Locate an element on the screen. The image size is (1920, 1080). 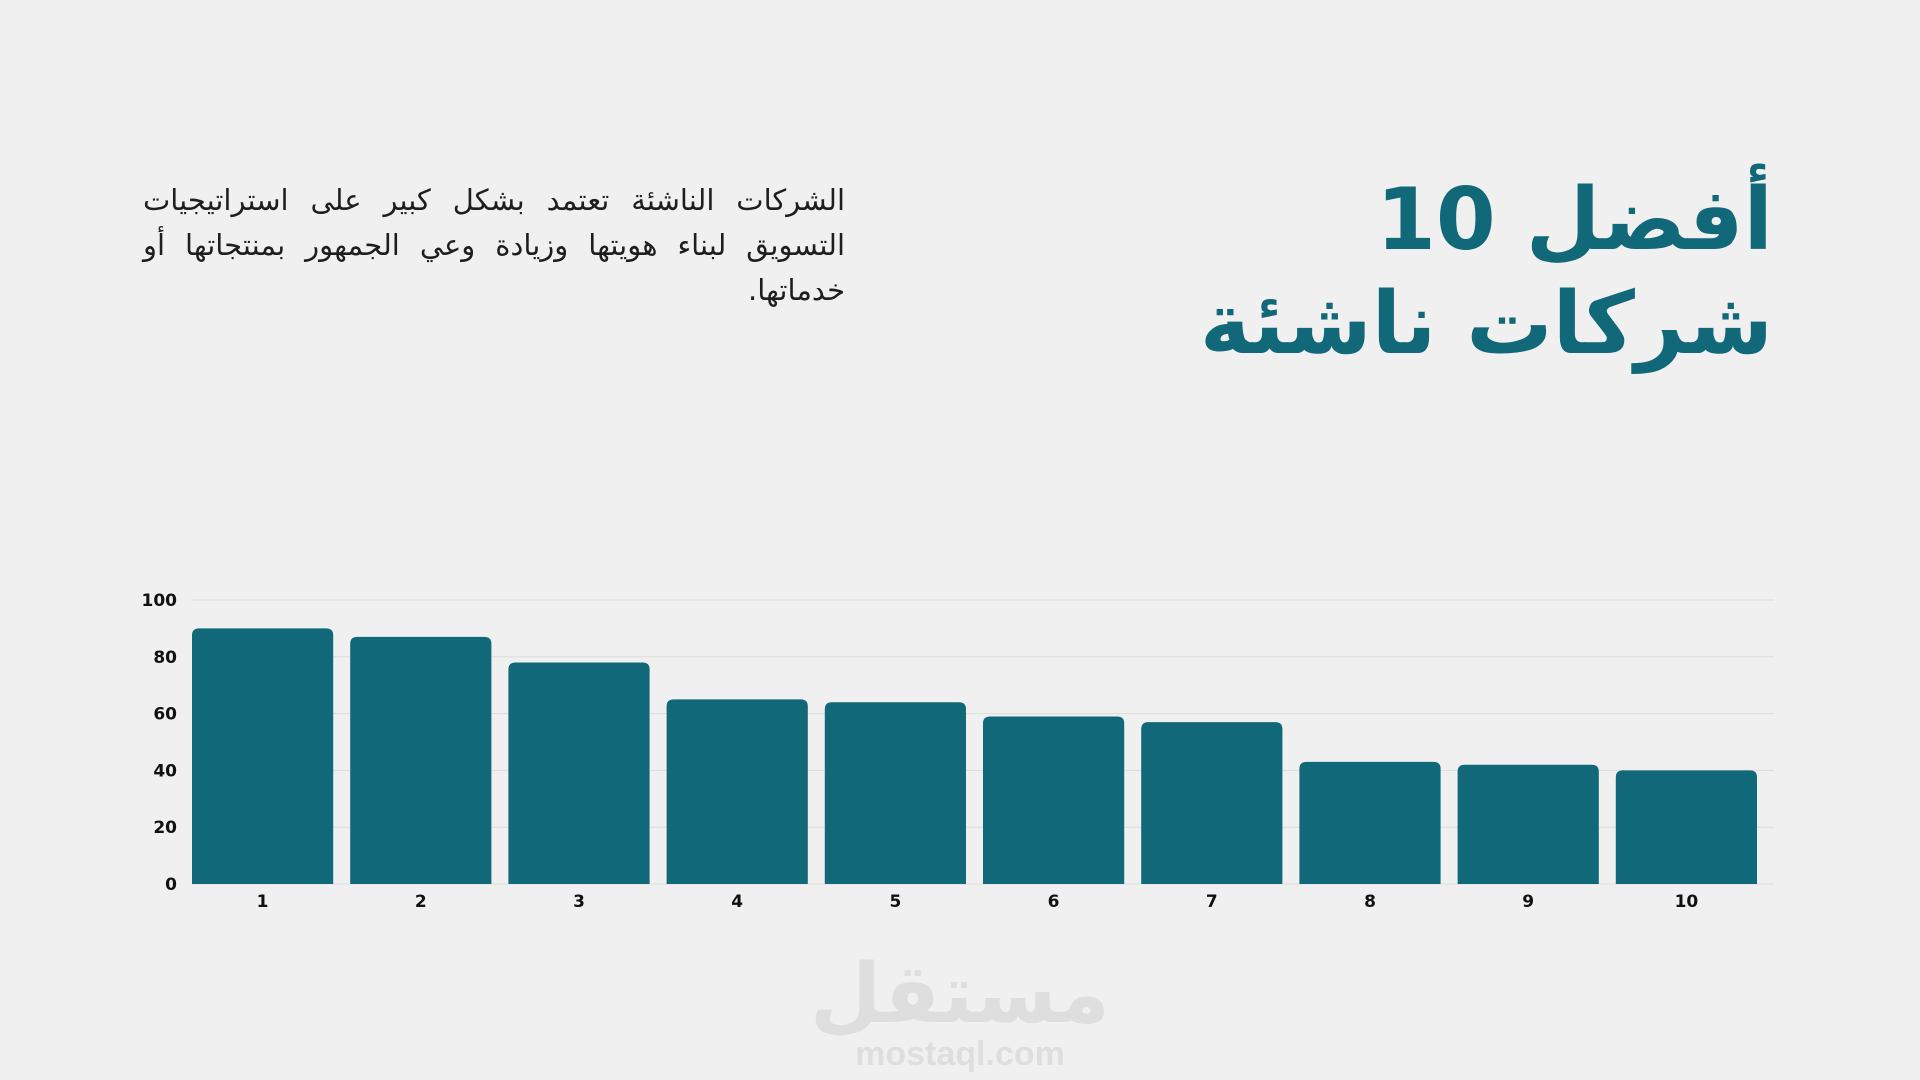
x-tick-label: 5 is located at coordinates (895, 902).